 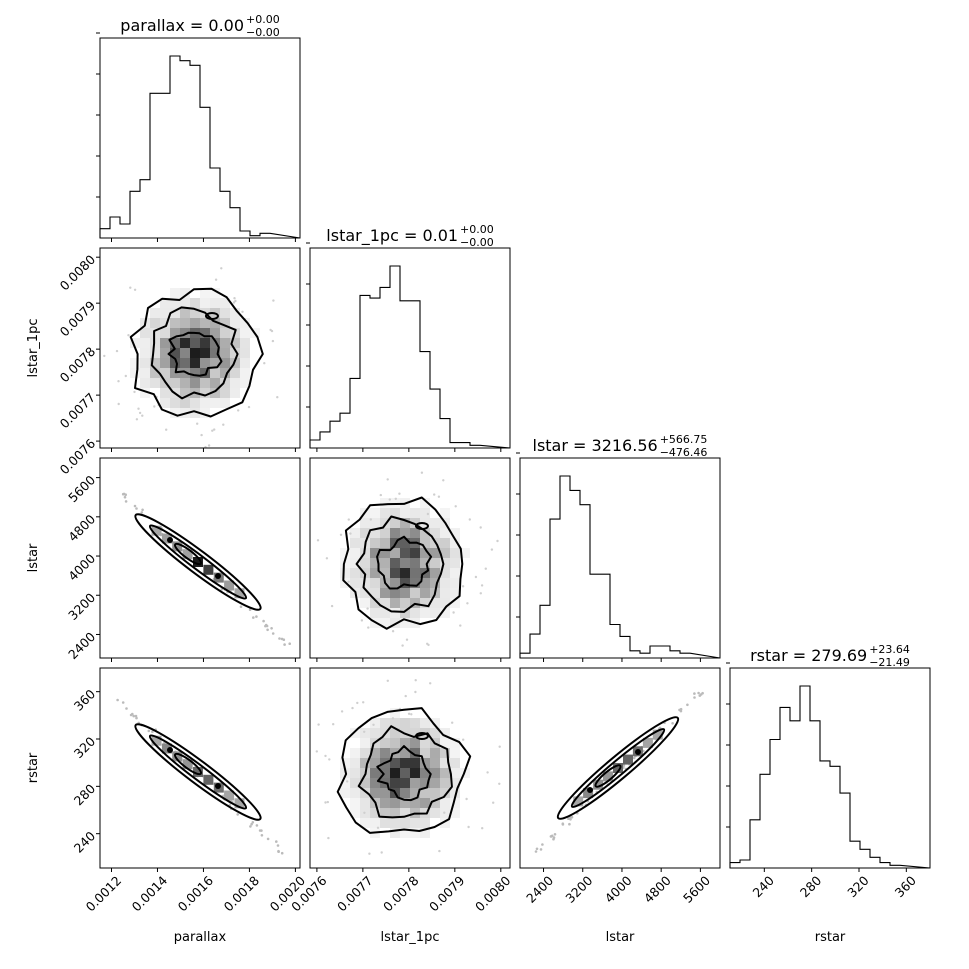 What do you see at coordinates (182, 25) in the screenshot?
I see `title-text: parallax = 0.00` at bounding box center [182, 25].